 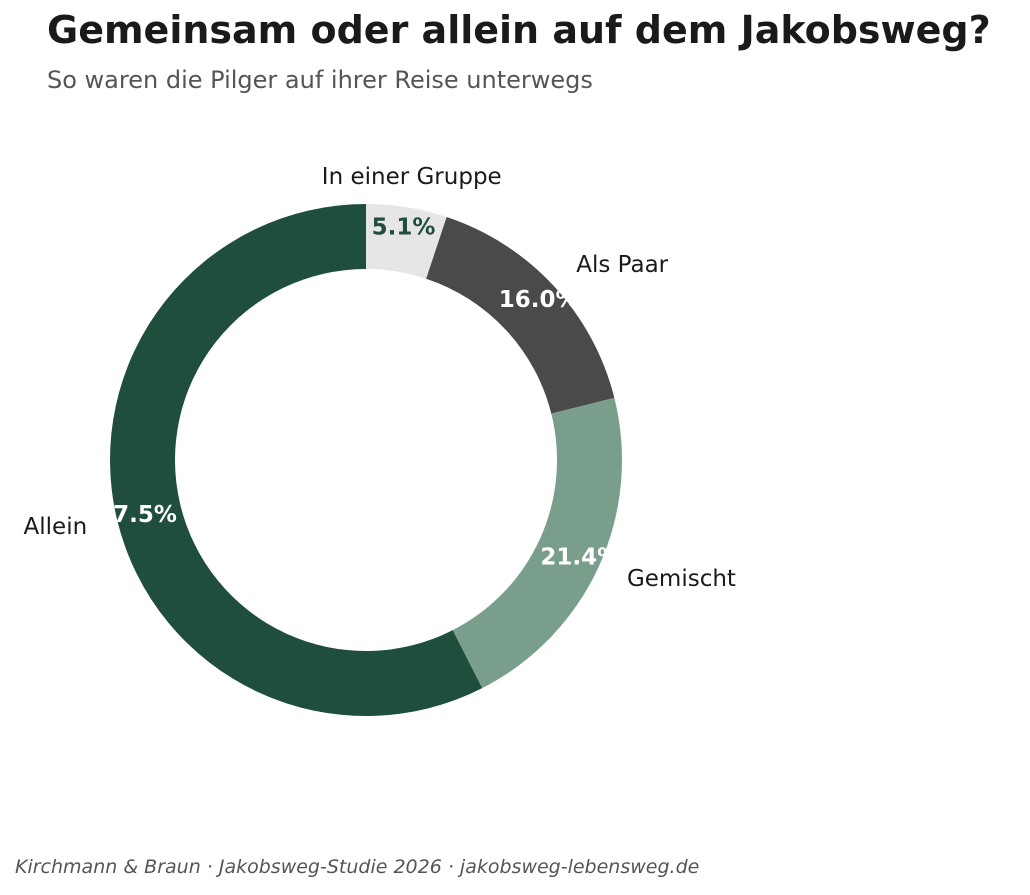 I want to click on category-label-gemischt: Gemischt, so click(x=681, y=579).